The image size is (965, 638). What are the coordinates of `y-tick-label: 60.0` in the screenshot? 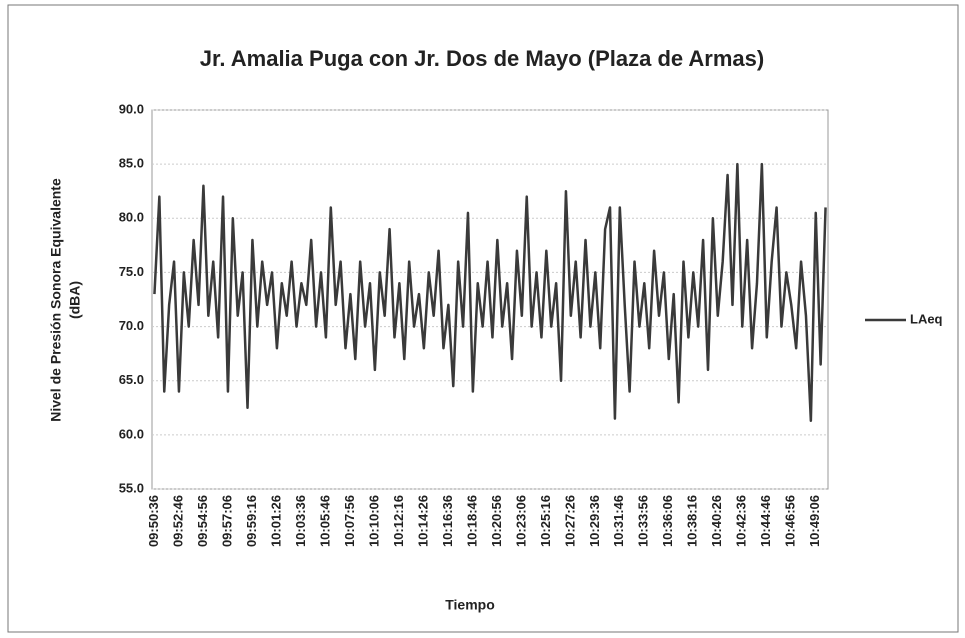 It's located at (131, 433).